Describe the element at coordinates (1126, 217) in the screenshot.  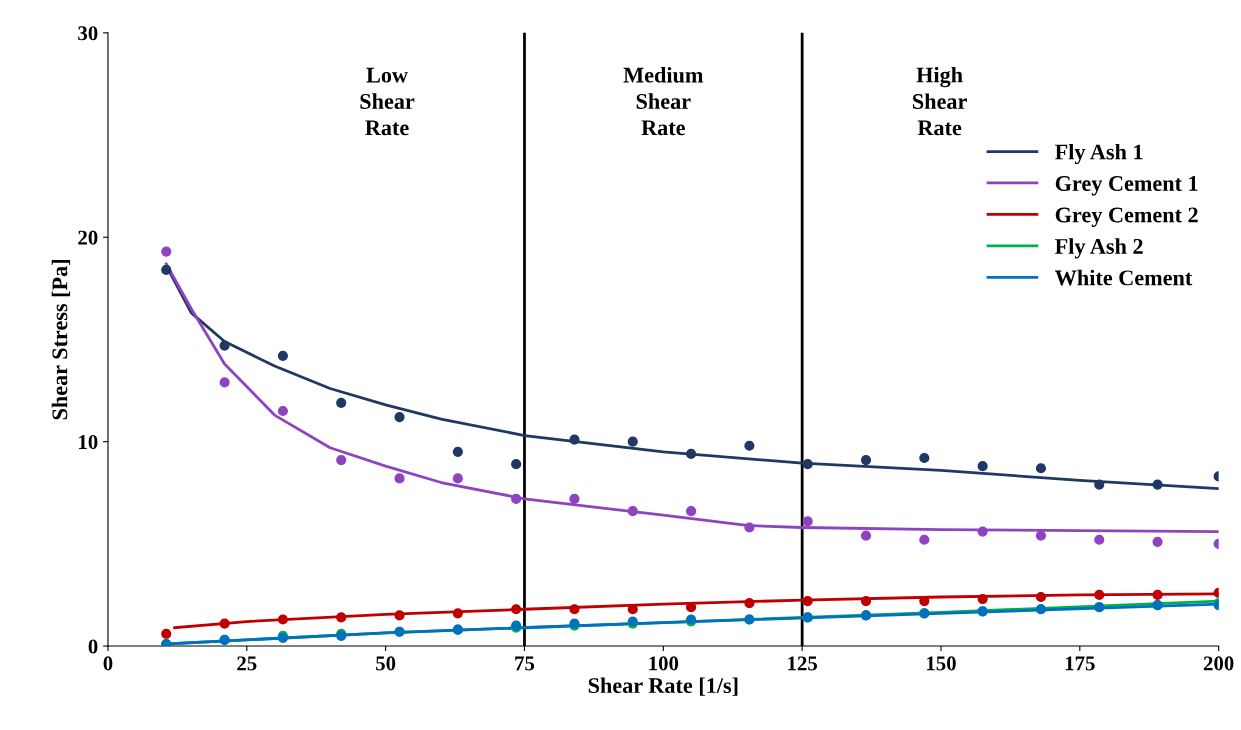
I see `legend-label: Grey Cement 2` at that location.